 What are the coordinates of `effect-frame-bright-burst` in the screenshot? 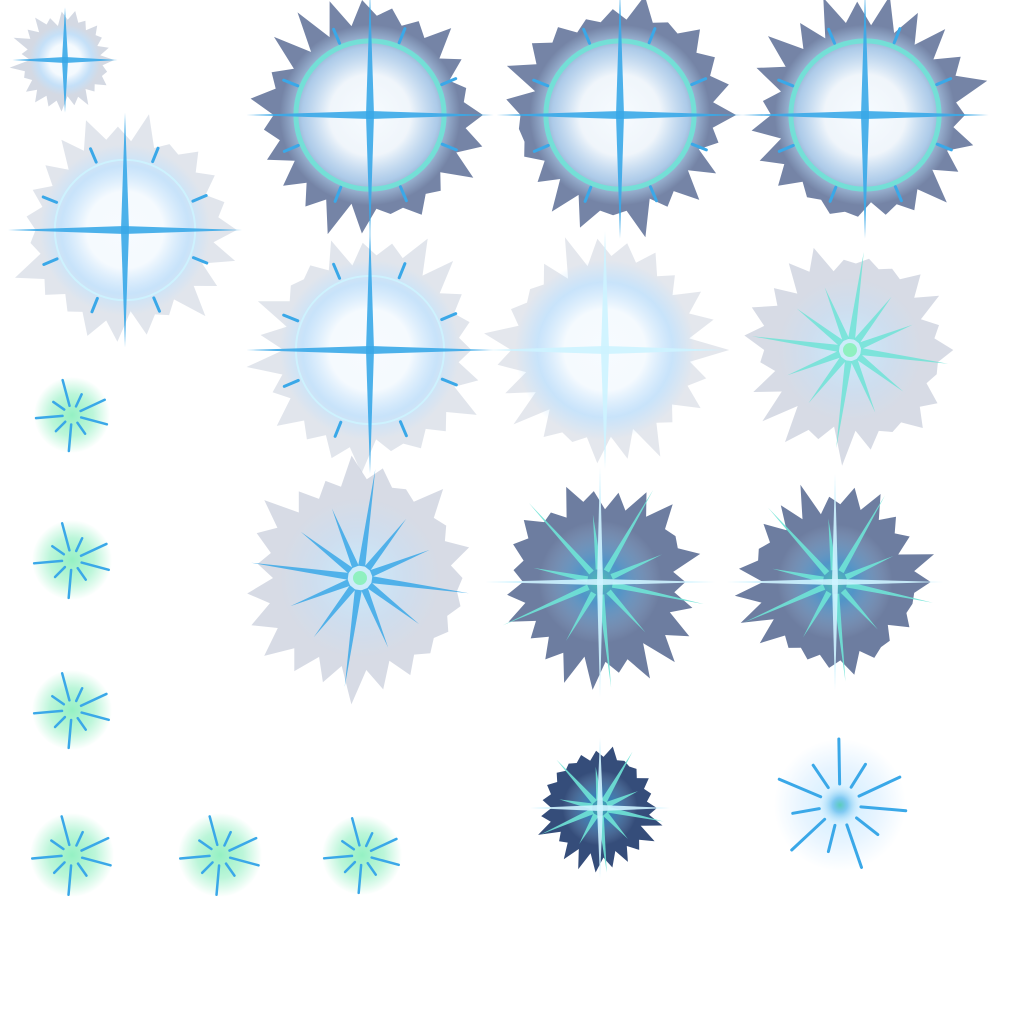 It's located at (607, 350).